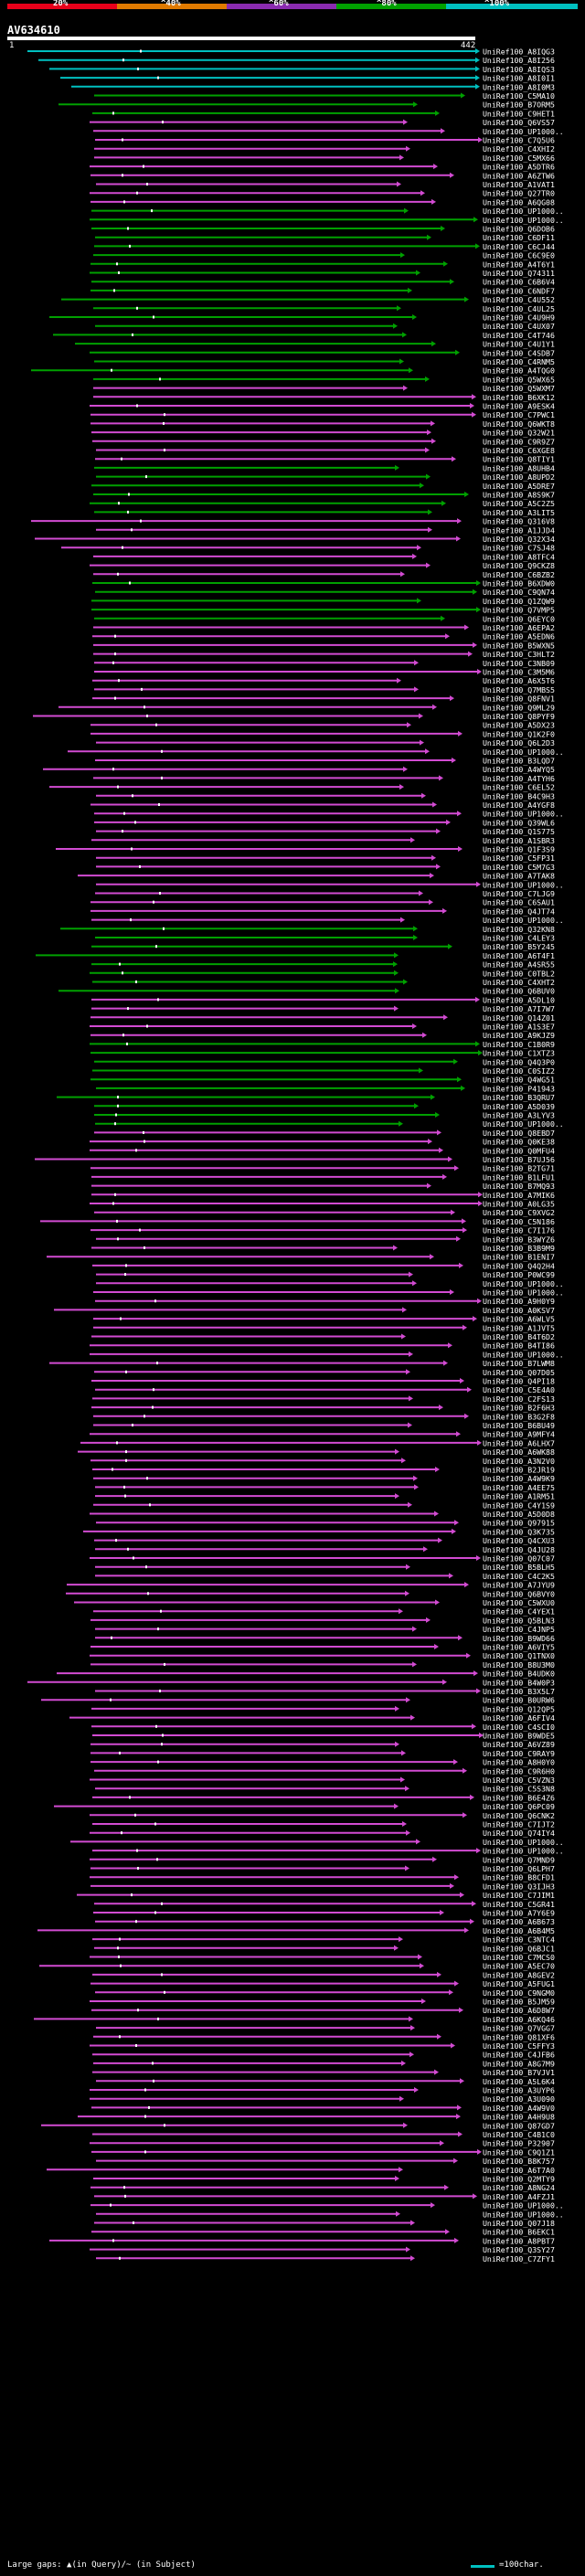  What do you see at coordinates (519, 96) in the screenshot?
I see `hit-label: UniRef100_C5MA10` at bounding box center [519, 96].